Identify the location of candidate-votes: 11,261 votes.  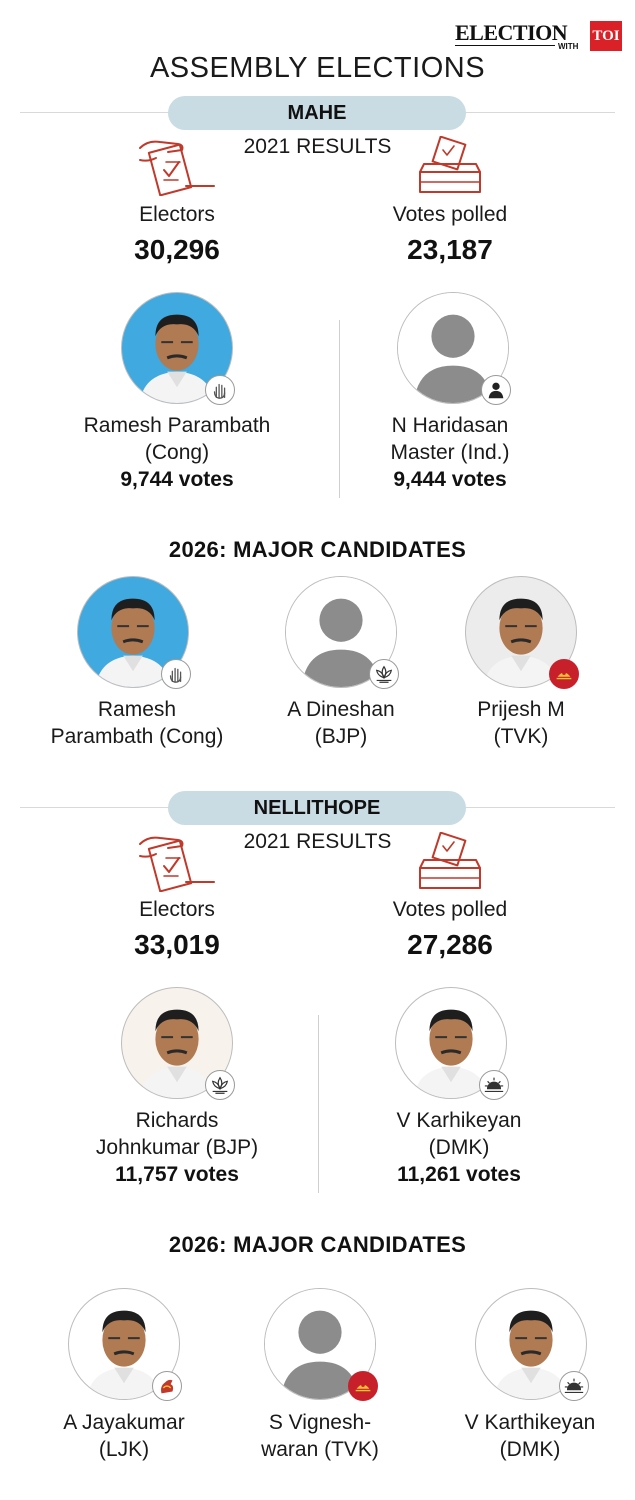
(459, 1174).